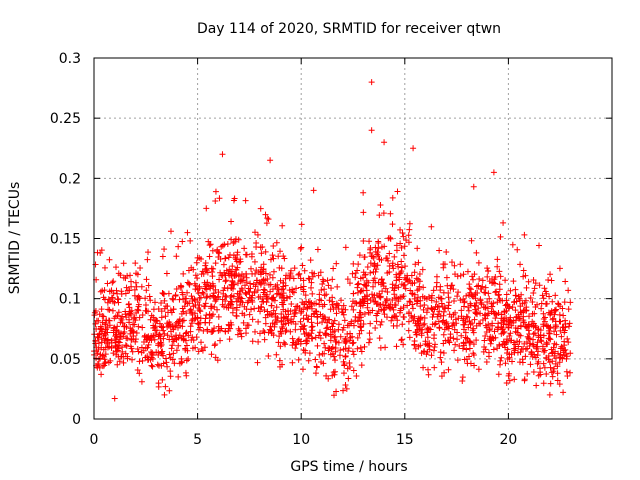 This screenshot has height=480, width=640. What do you see at coordinates (65, 240) in the screenshot?
I see `y-tick-label: 0.15` at bounding box center [65, 240].